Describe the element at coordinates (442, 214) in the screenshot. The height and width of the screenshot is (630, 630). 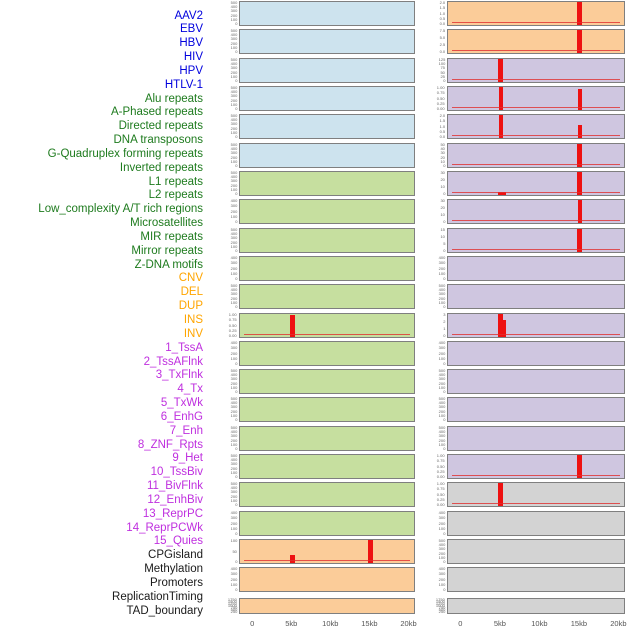
I see `y-tick-label: 10` at that location.